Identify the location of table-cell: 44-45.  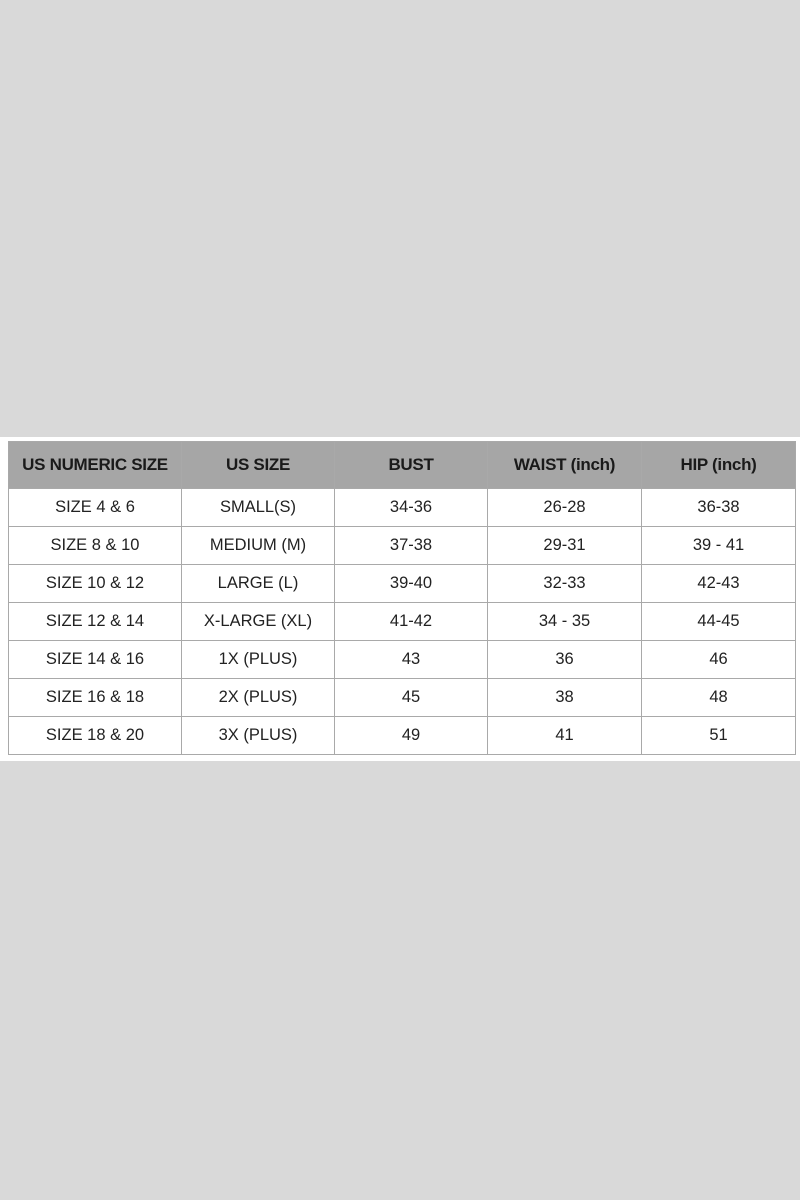
(718, 621).